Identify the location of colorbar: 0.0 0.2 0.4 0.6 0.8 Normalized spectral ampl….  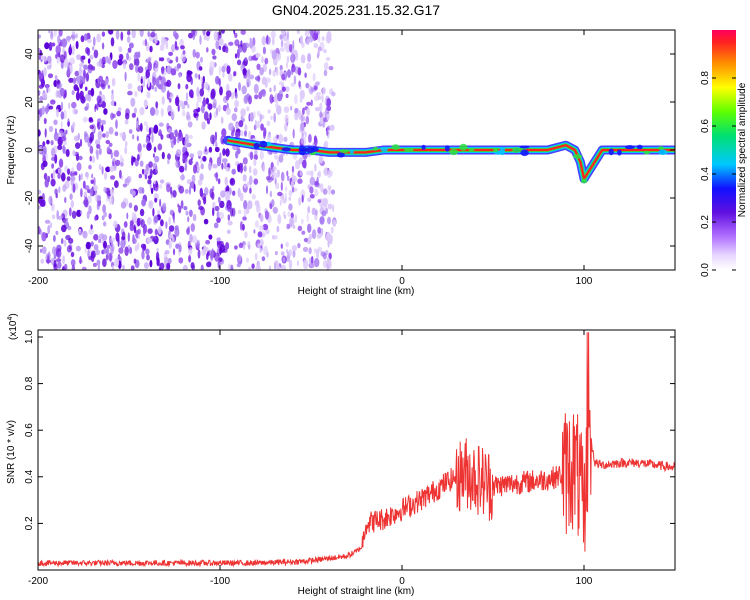
(724, 153).